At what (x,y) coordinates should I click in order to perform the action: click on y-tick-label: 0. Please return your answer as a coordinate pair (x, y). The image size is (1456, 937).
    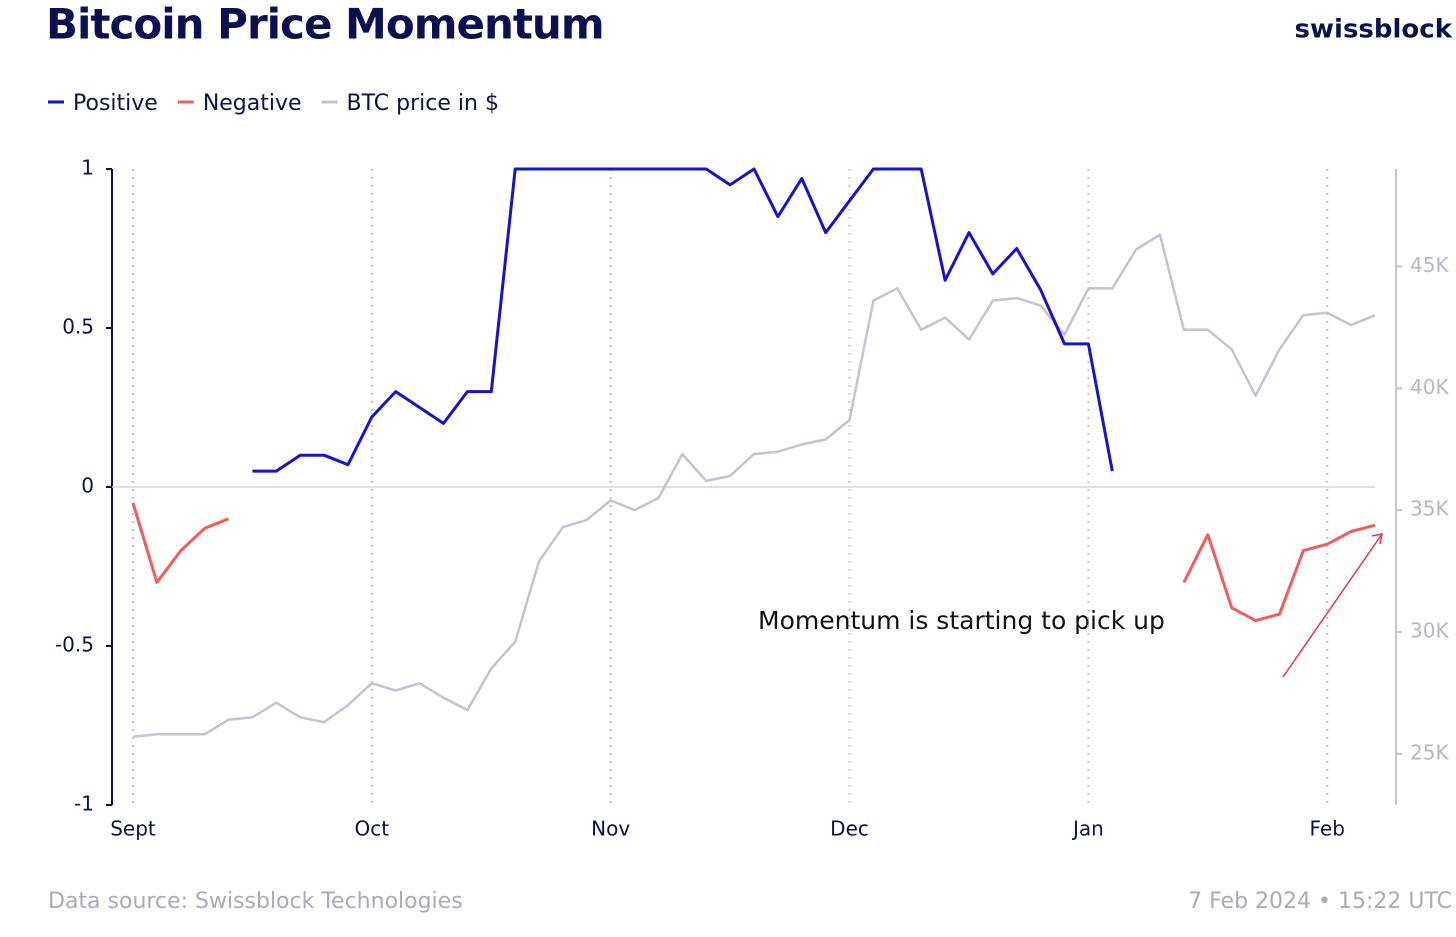
    Looking at the image, I should click on (87, 486).